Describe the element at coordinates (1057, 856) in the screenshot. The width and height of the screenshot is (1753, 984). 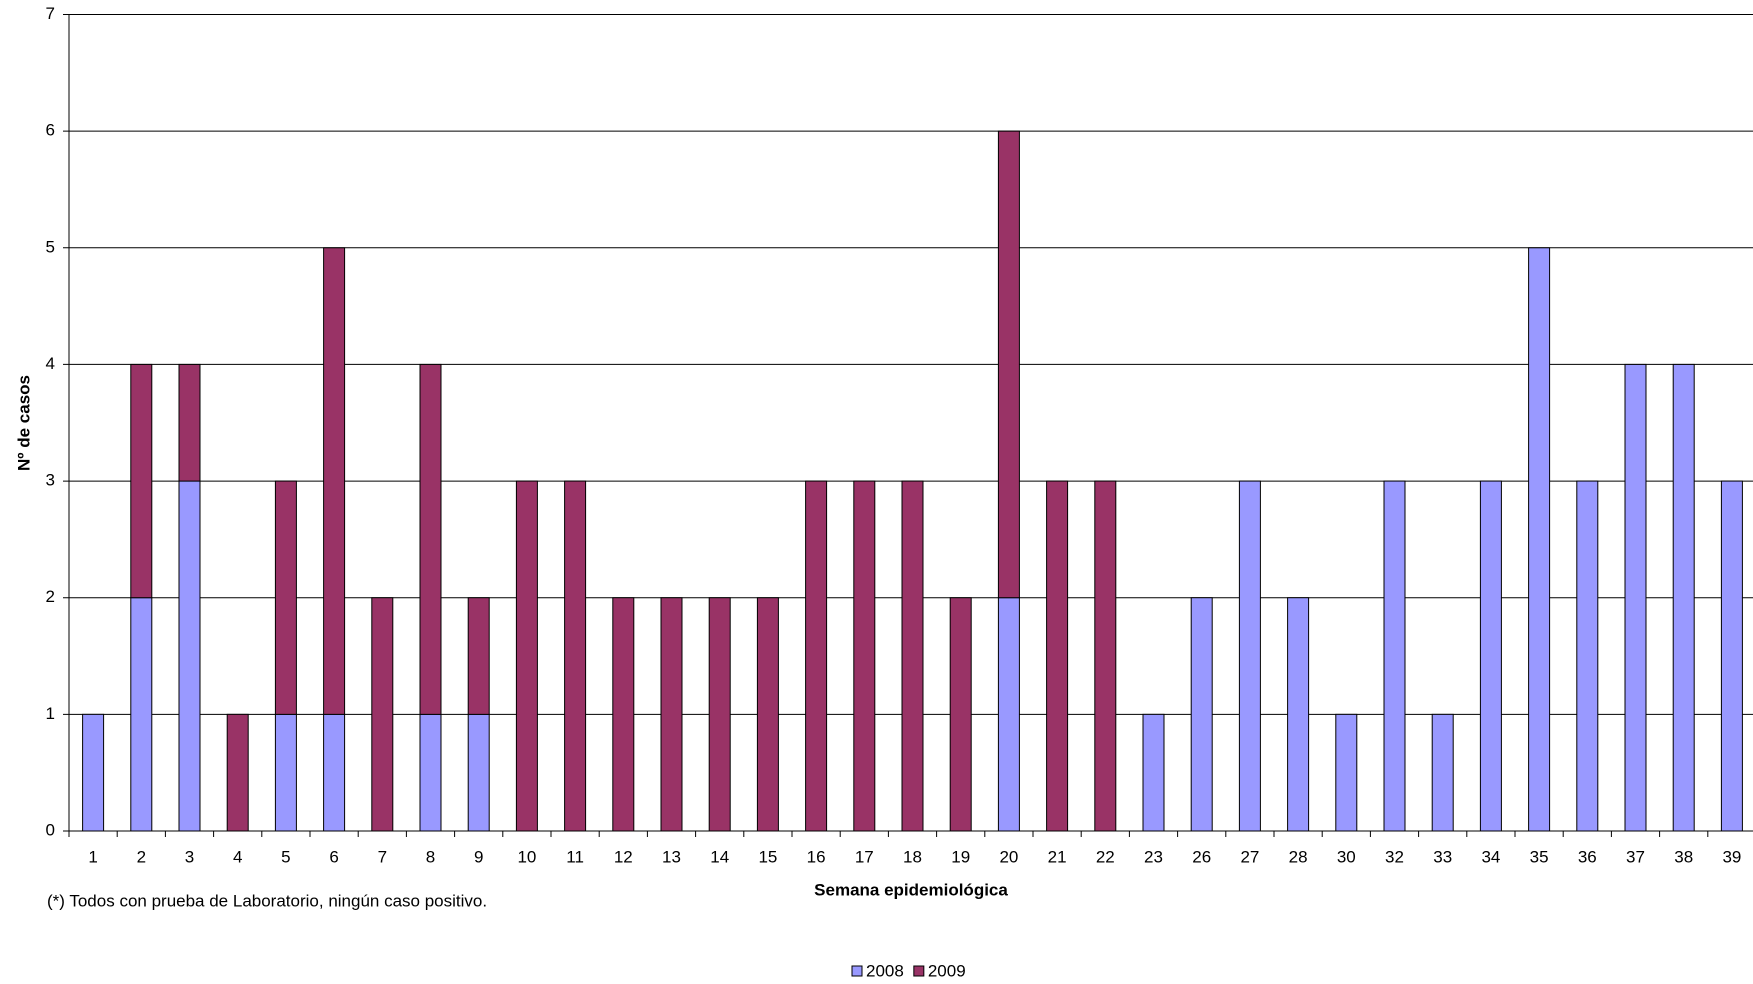
I see `x-tick-label: 21` at that location.